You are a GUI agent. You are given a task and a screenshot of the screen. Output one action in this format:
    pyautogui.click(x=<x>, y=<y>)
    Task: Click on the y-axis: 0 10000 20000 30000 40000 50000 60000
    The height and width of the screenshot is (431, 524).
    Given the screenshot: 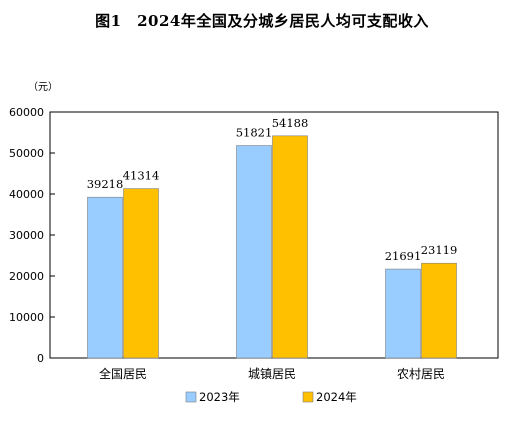 What is the action you would take?
    pyautogui.click(x=32, y=235)
    